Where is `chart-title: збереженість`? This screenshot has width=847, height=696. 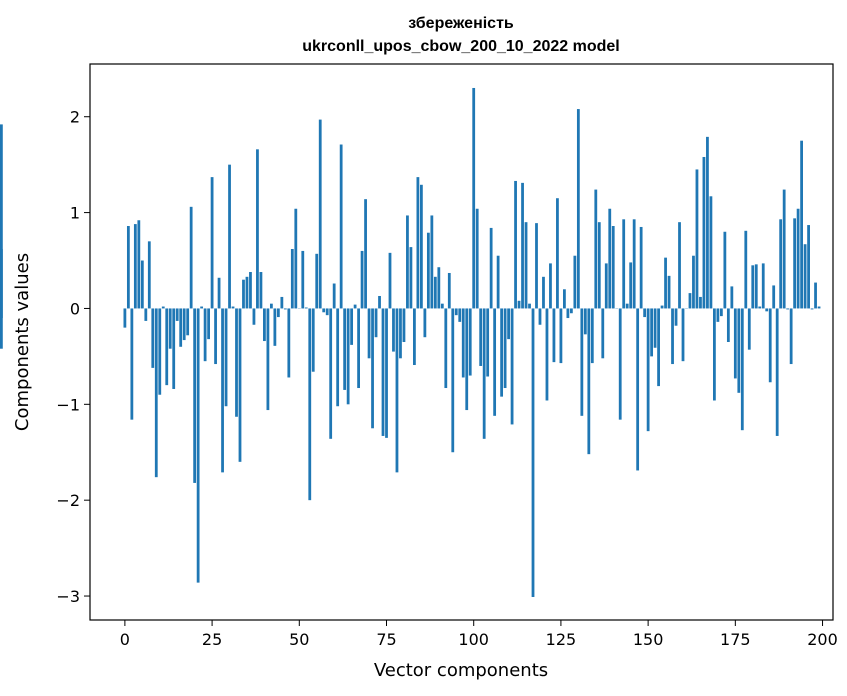
chart-title: збереженість is located at coordinates (461, 23).